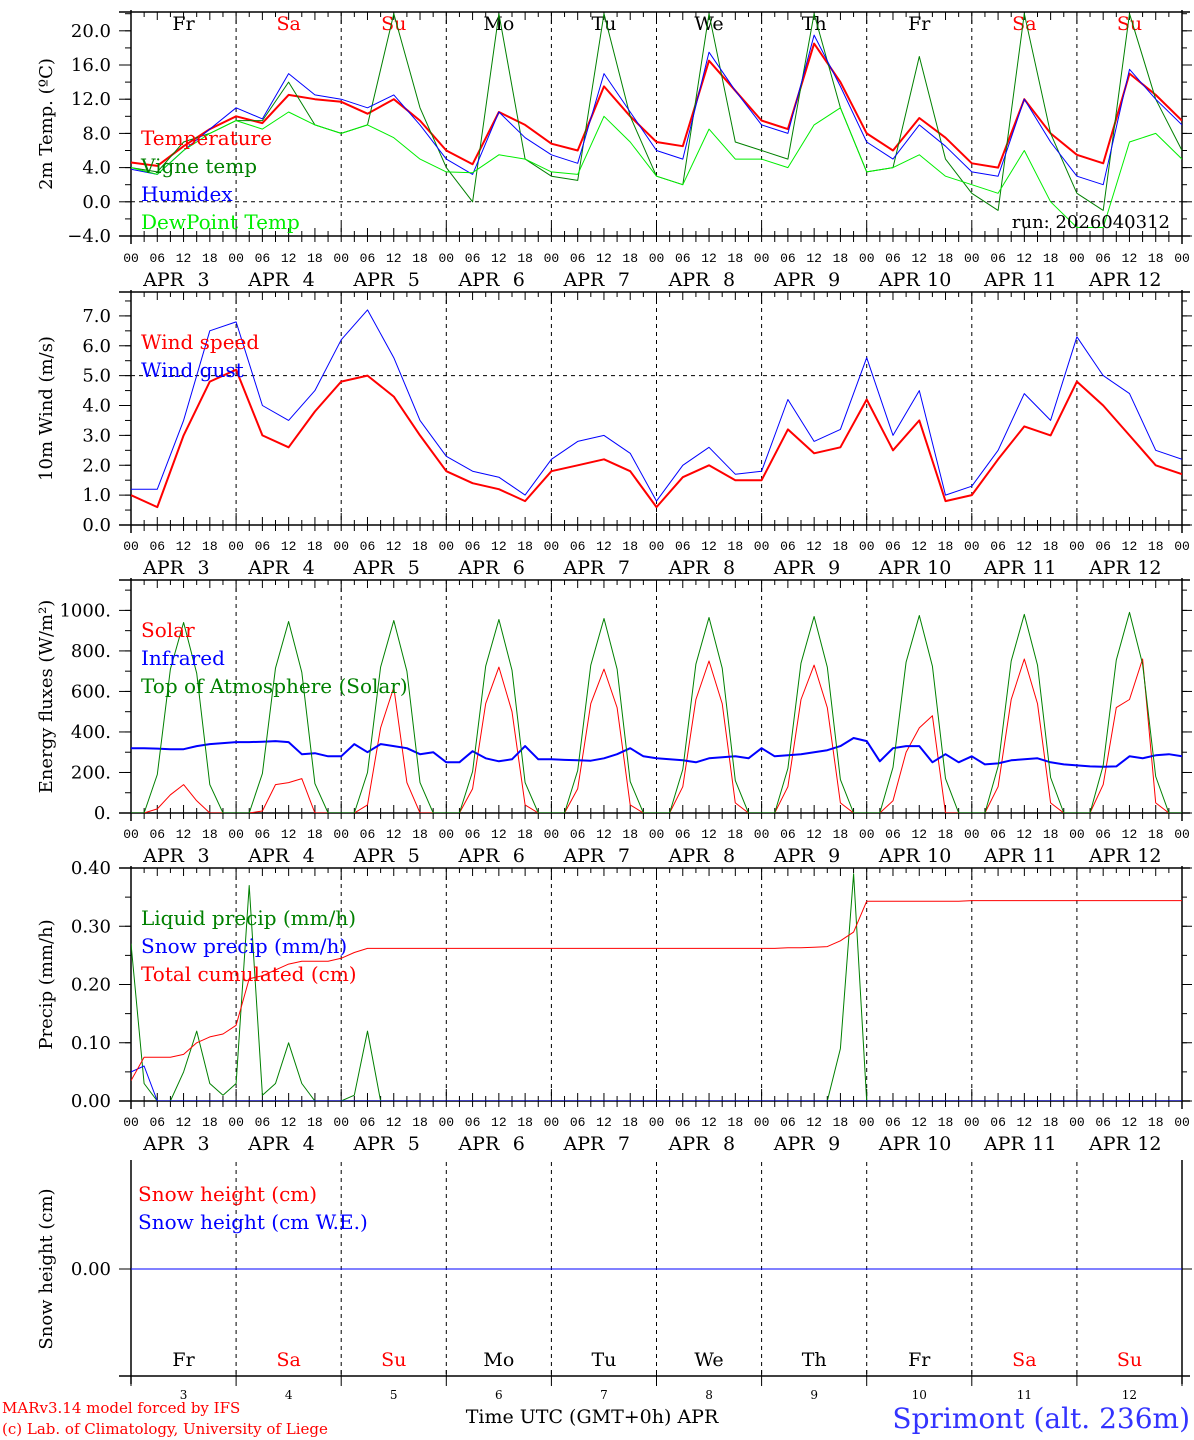 This screenshot has width=1194, height=1440. What do you see at coordinates (46, 1268) in the screenshot?
I see `y-axis-title: Snow height (cm)` at bounding box center [46, 1268].